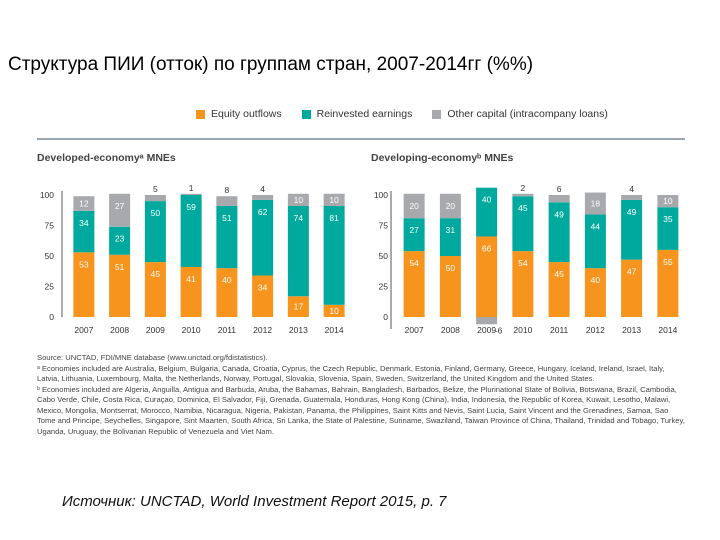  I want to click on developing-value-label: 44, so click(596, 227).